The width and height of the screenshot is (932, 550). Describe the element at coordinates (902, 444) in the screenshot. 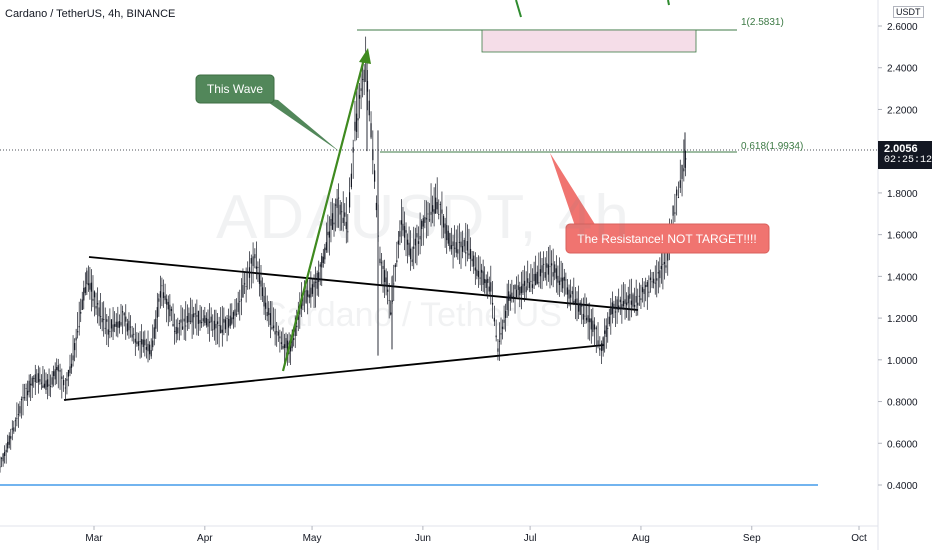

I see `y-tick-label: 0.6000` at that location.